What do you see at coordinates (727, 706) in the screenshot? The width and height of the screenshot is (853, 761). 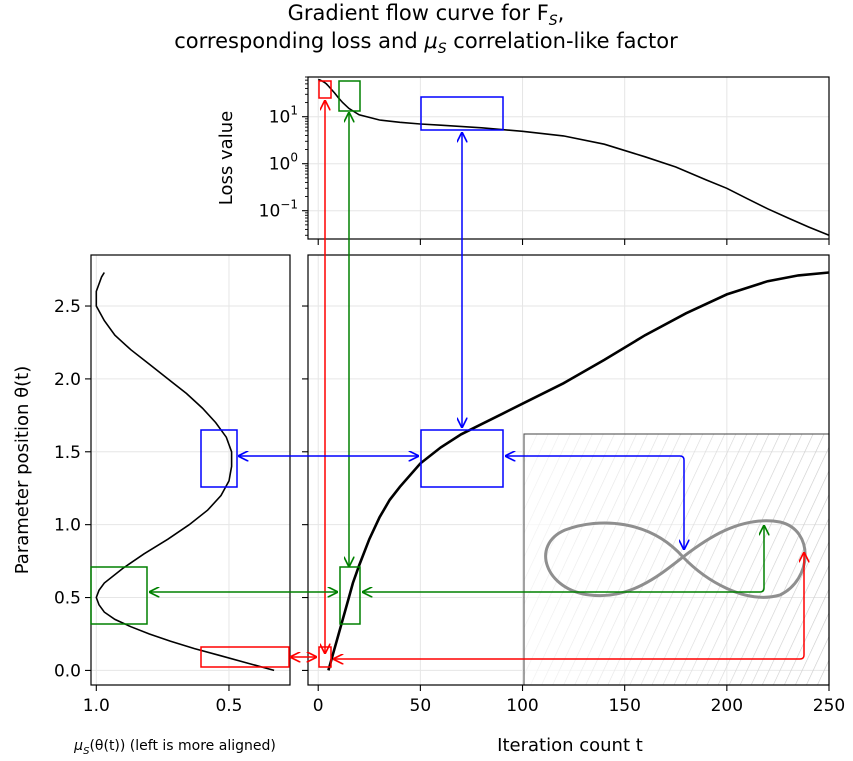 I see `theta-xtick-label: 200` at bounding box center [727, 706].